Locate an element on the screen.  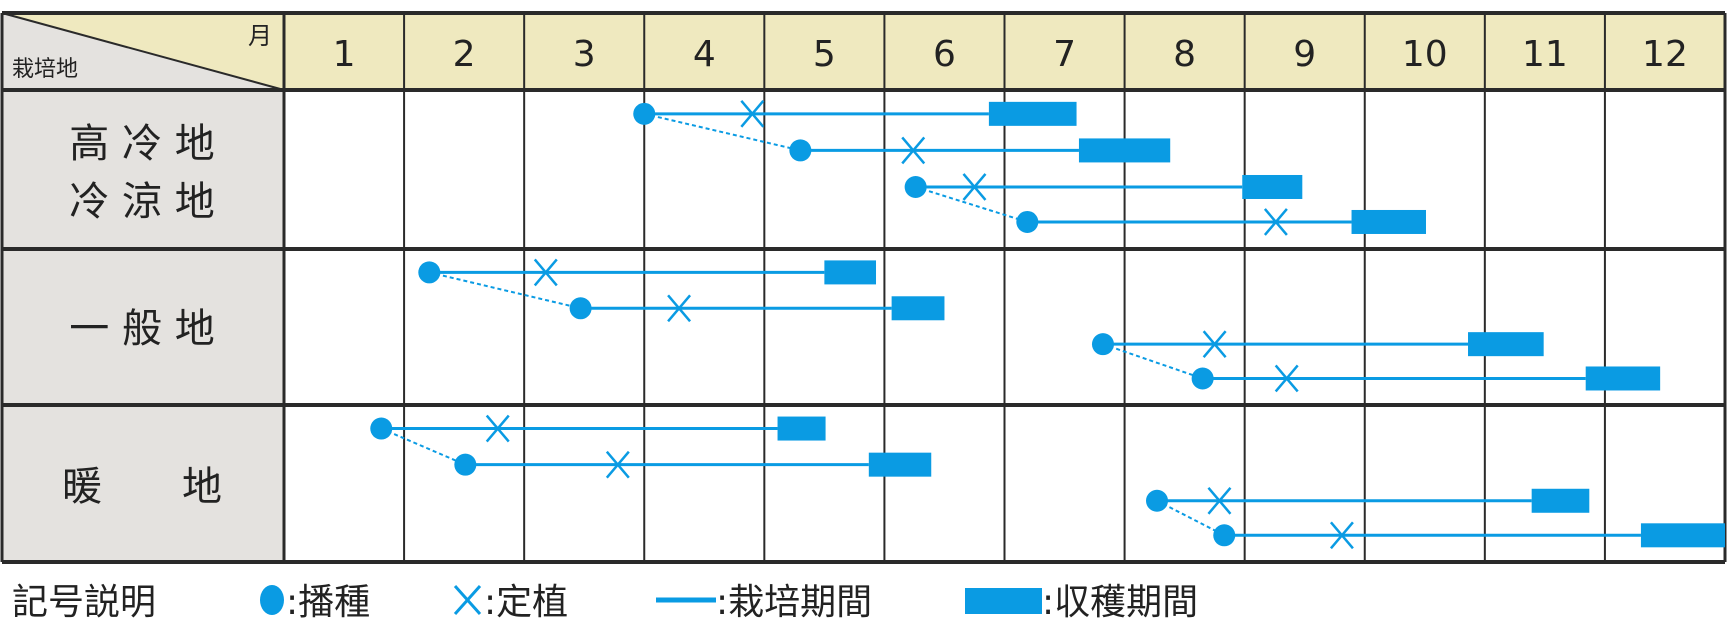
region-label-line: 暖 地 is located at coordinates (142, 487).